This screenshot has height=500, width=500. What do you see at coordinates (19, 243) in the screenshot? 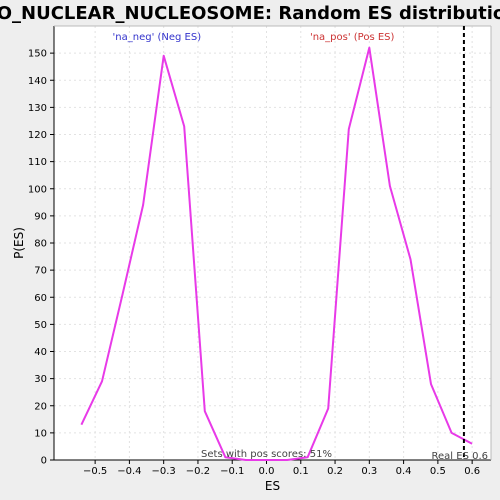
I see `y-axis-label: P(ES)` at bounding box center [19, 243].